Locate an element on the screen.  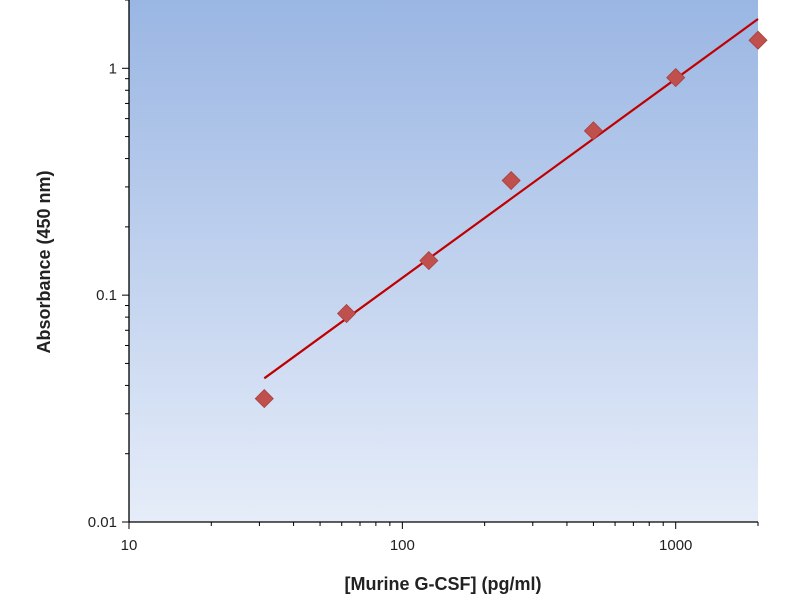
x-axis-title: [Murine G-CSF] (pg/ml) is located at coordinates (443, 584).